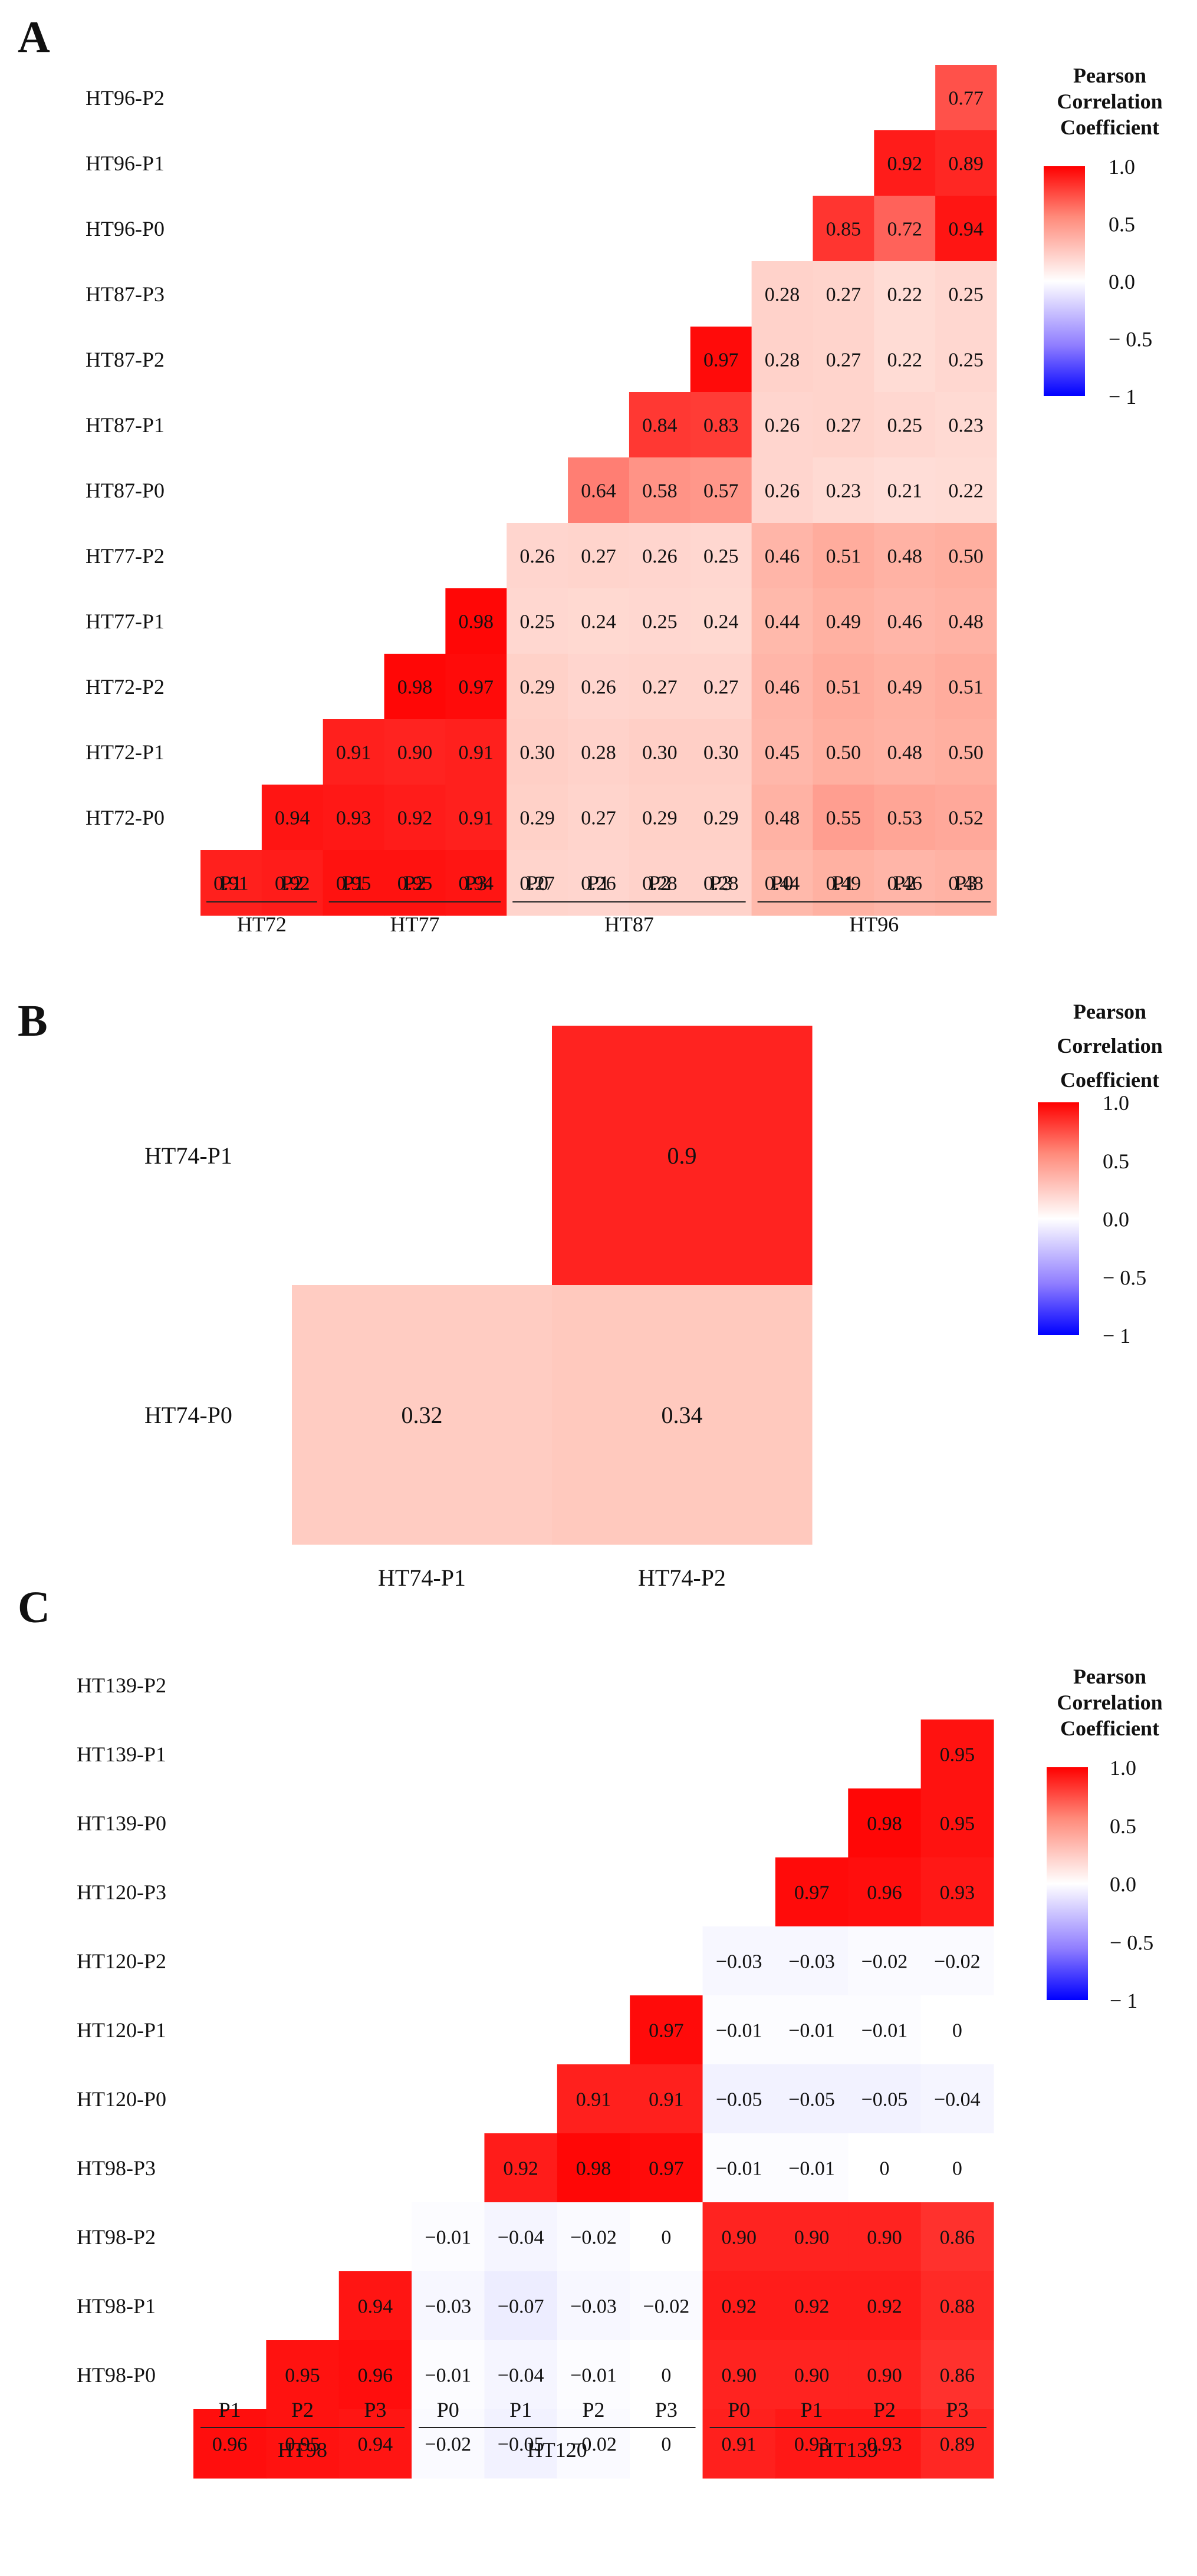 Image resolution: width=1197 pixels, height=2576 pixels. What do you see at coordinates (353, 818) in the screenshot?
I see `cell-value-label: 0.93` at bounding box center [353, 818].